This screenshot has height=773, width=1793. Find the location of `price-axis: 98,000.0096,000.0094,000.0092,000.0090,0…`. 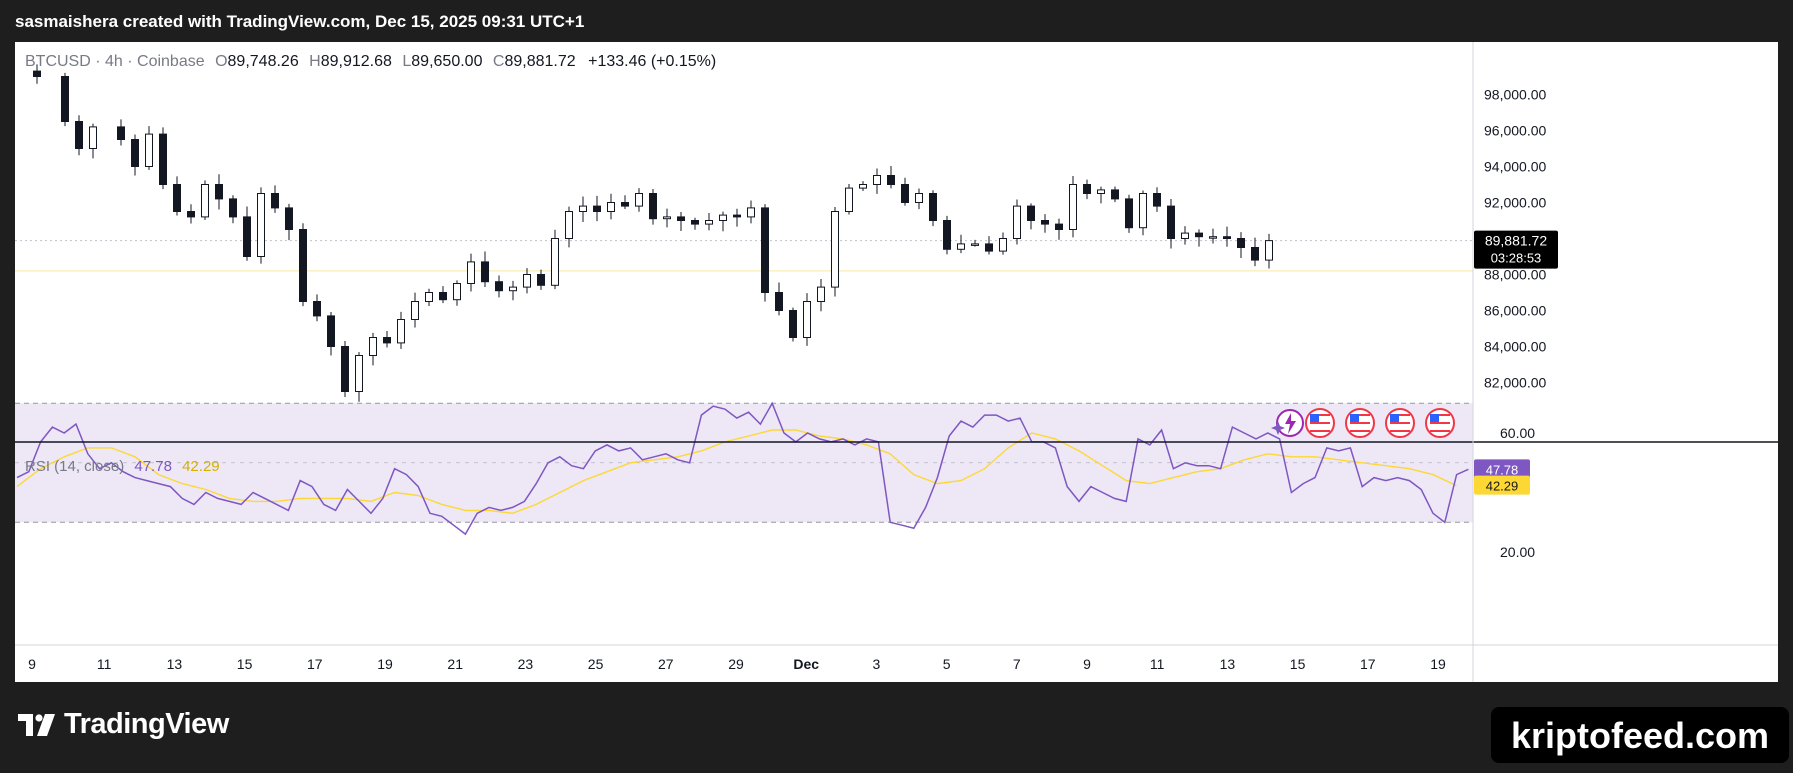

price-axis: 98,000.0096,000.0094,000.0092,000.0090,0… is located at coordinates (1515, 239).